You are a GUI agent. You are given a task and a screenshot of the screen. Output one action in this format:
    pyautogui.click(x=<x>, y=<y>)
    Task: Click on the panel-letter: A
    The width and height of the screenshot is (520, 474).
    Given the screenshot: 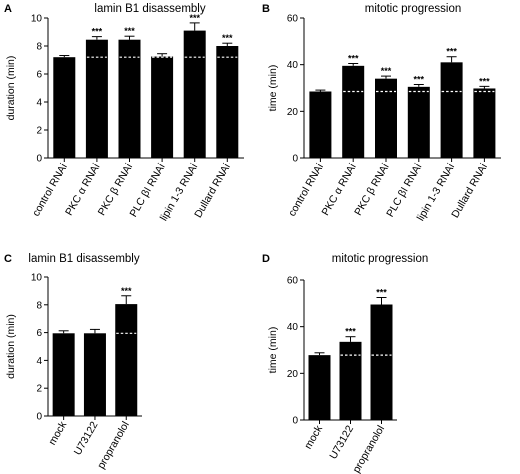 What is the action you would take?
    pyautogui.click(x=8, y=9)
    